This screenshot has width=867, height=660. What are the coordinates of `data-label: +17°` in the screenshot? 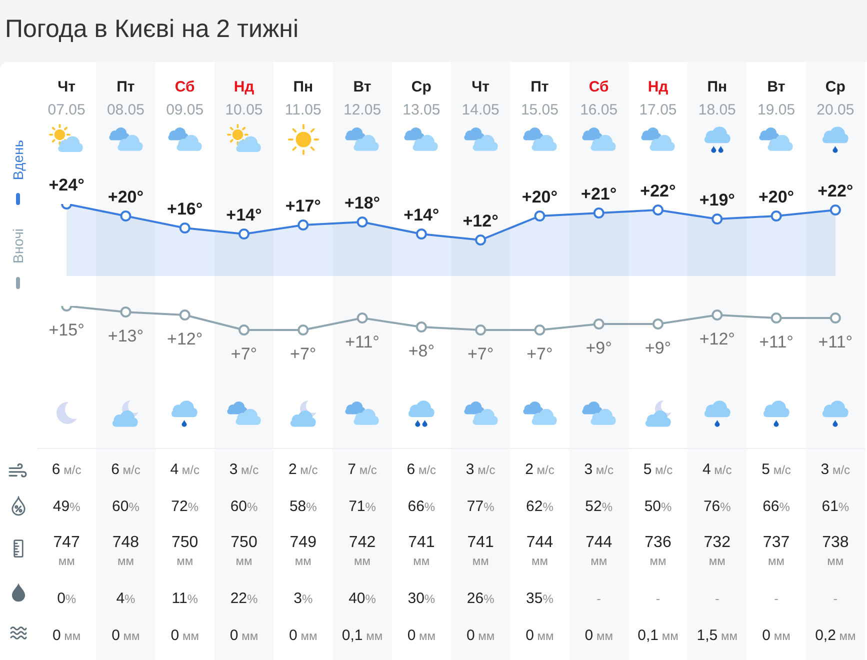 It's located at (303, 206).